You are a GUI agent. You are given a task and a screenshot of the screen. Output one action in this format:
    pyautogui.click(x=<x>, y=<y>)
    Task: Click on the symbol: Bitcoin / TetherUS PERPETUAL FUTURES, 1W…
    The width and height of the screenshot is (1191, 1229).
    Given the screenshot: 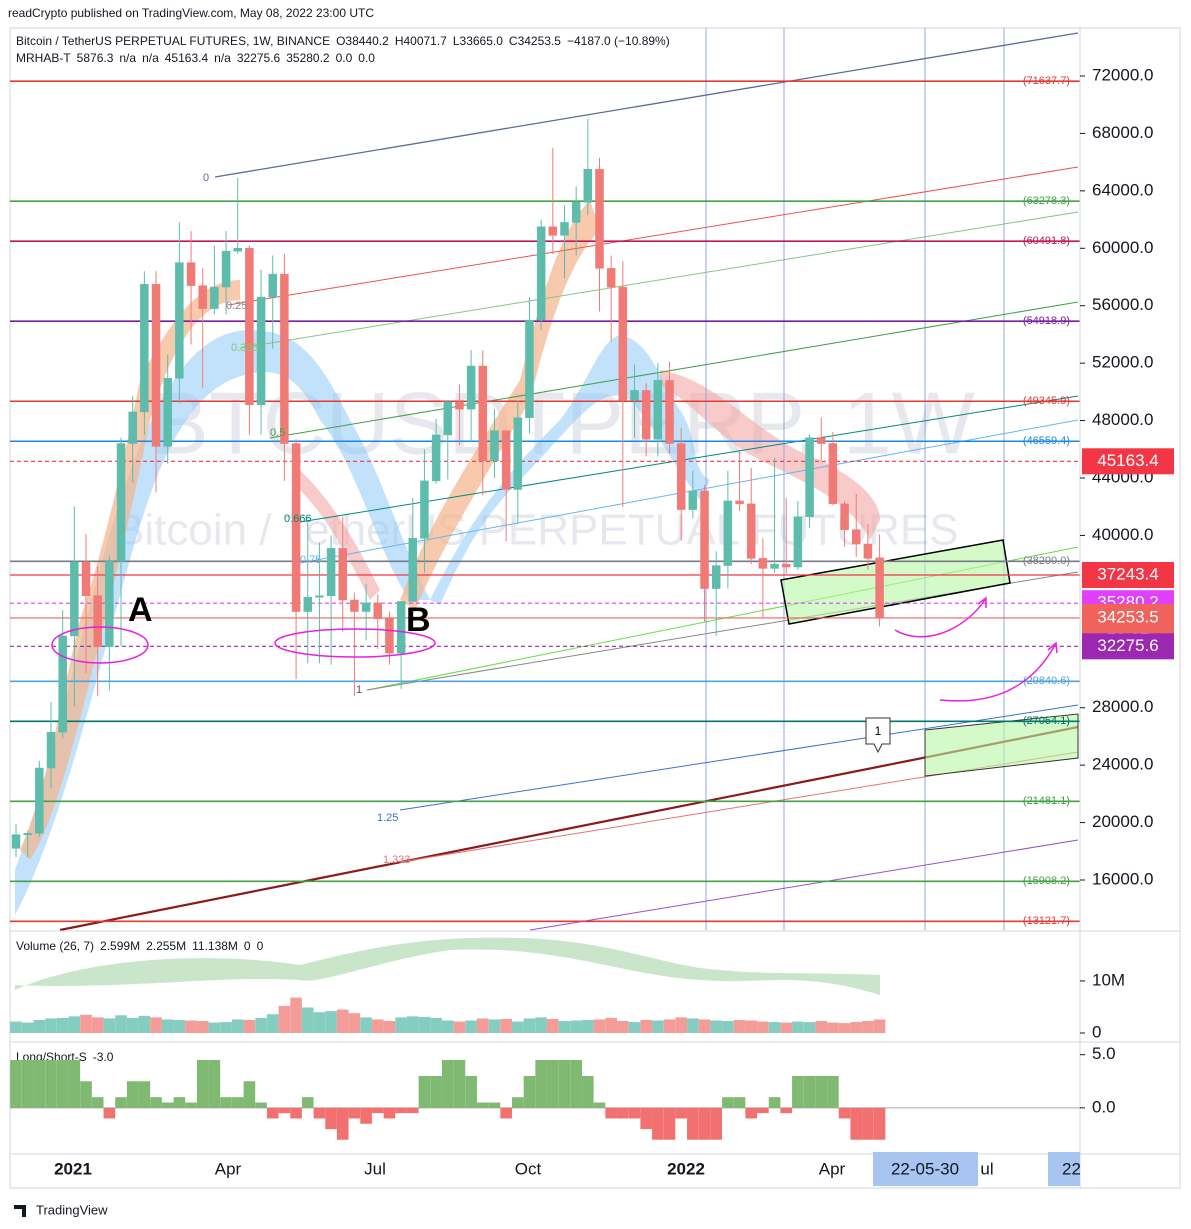 What is the action you would take?
    pyautogui.click(x=173, y=41)
    